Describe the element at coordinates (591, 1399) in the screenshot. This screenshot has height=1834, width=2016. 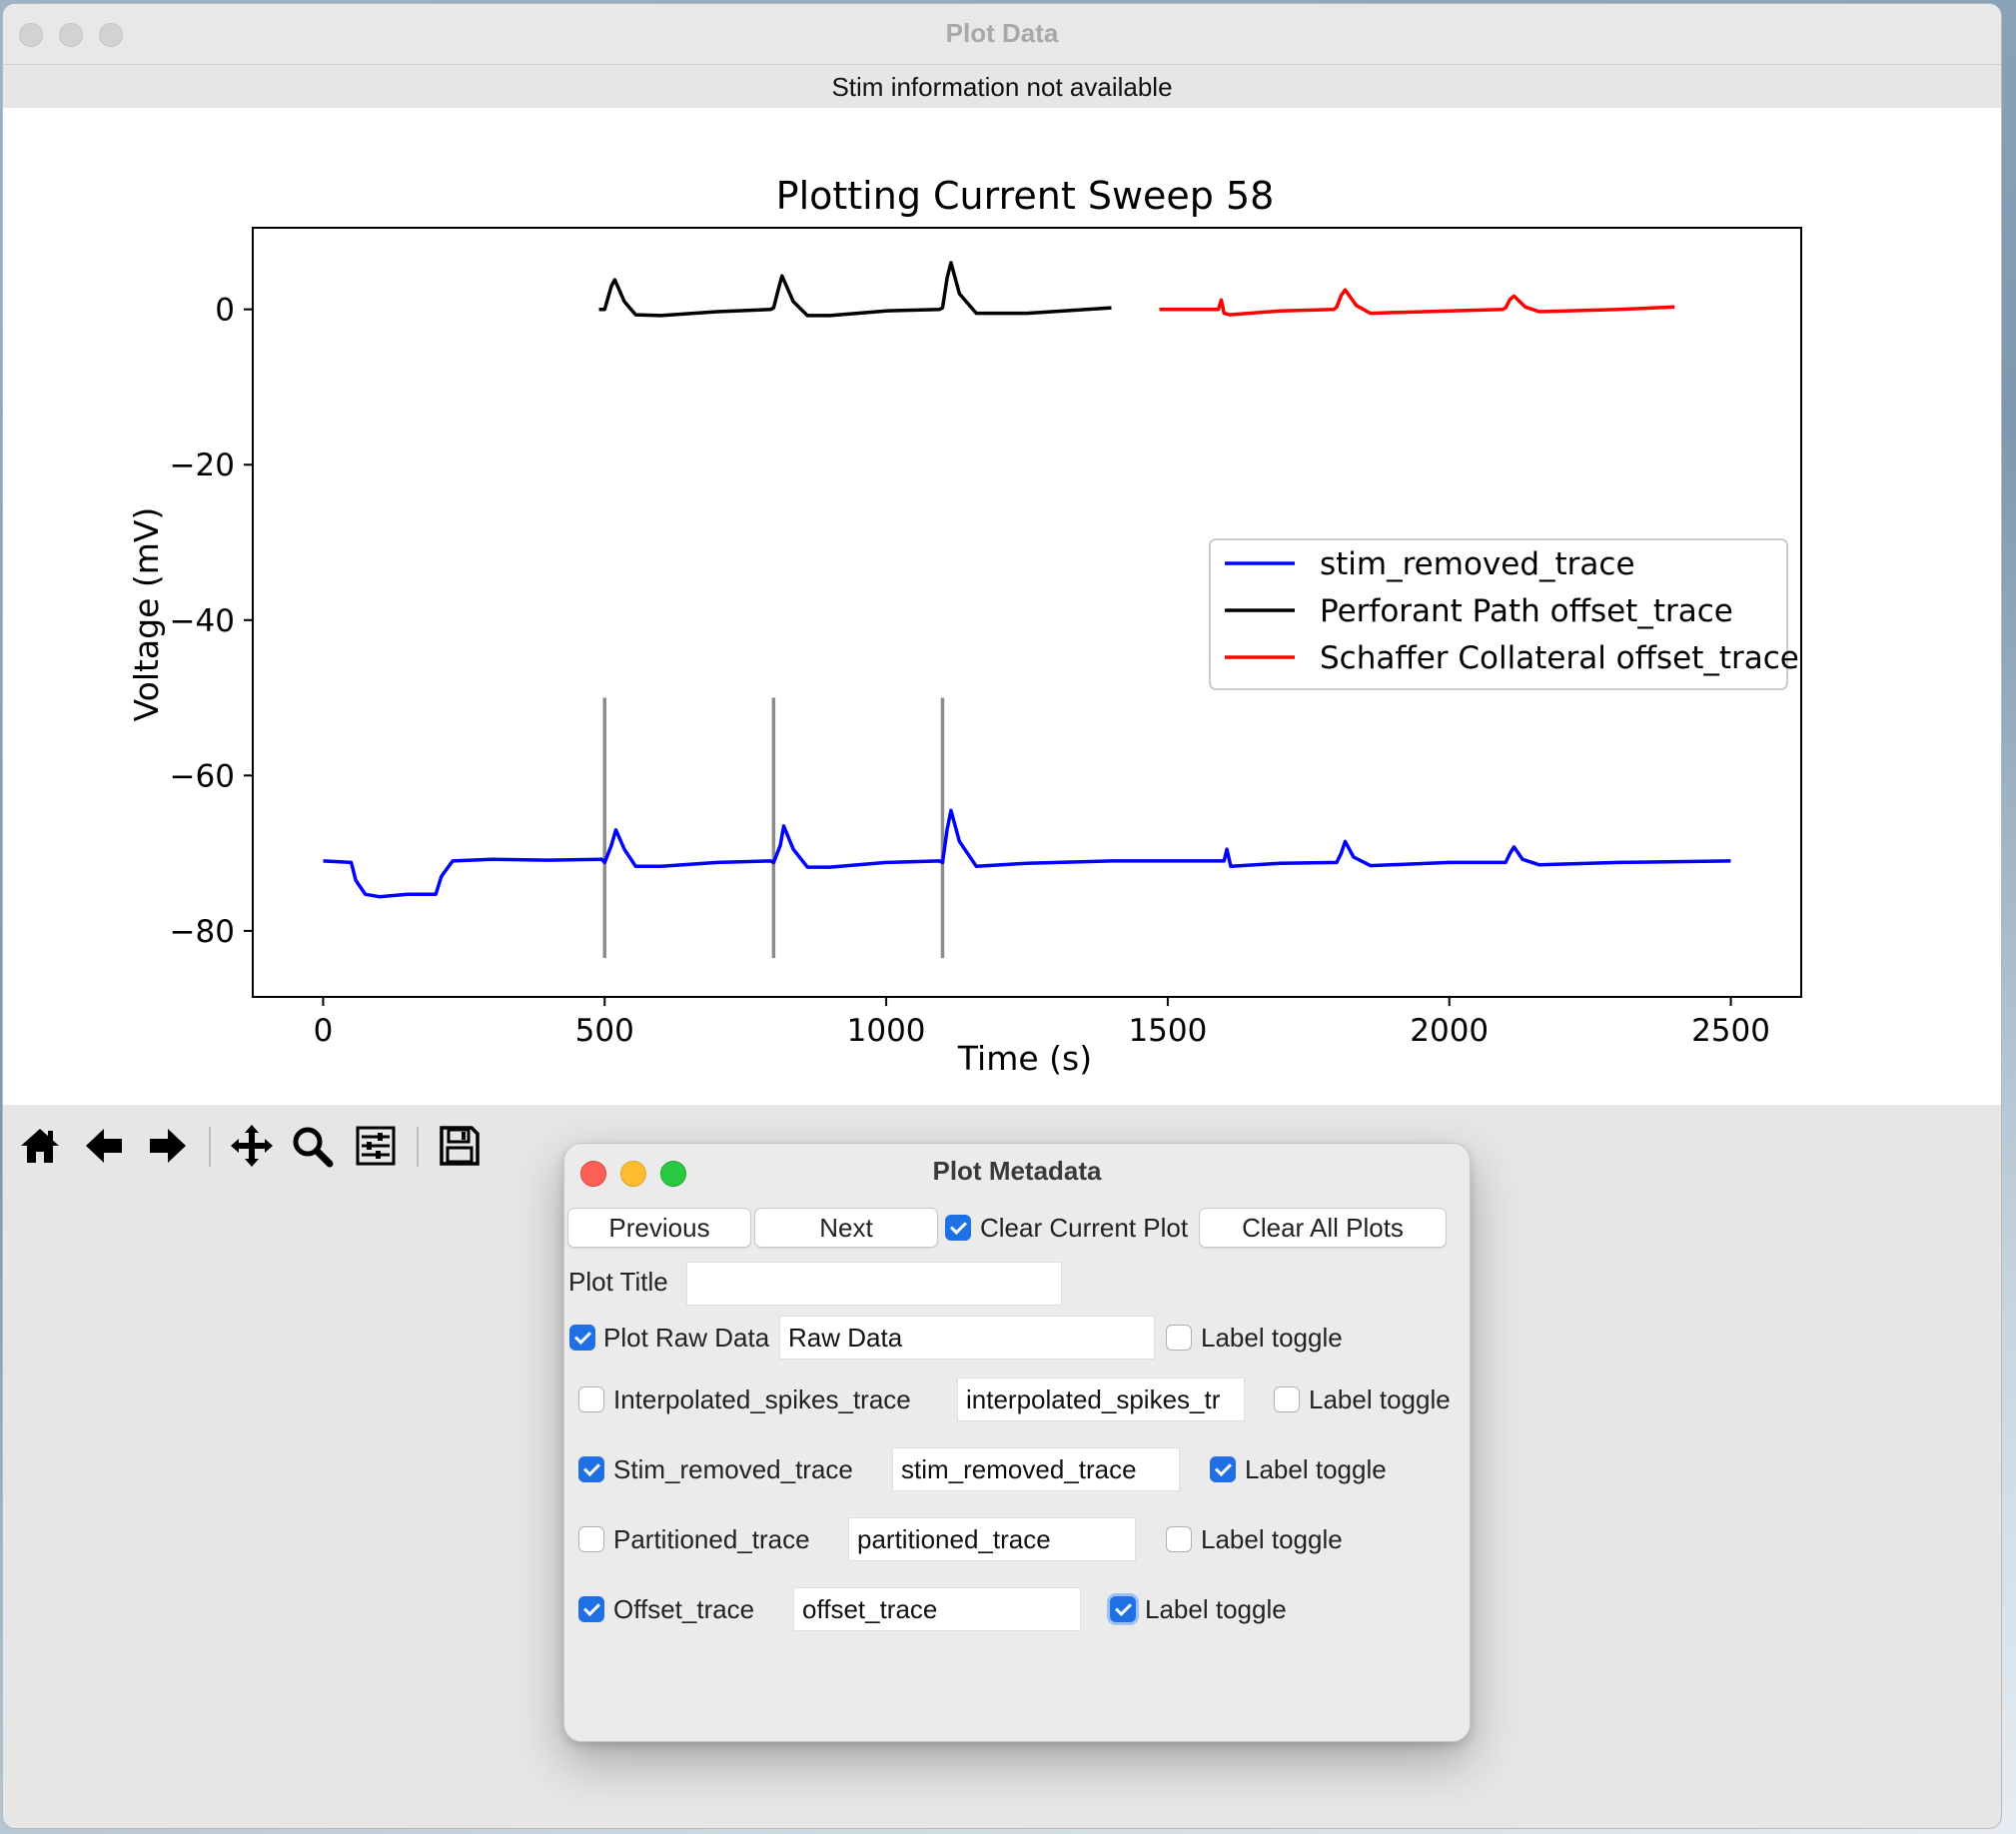
I see `interpolated-spikes-trace-checkbox` at that location.